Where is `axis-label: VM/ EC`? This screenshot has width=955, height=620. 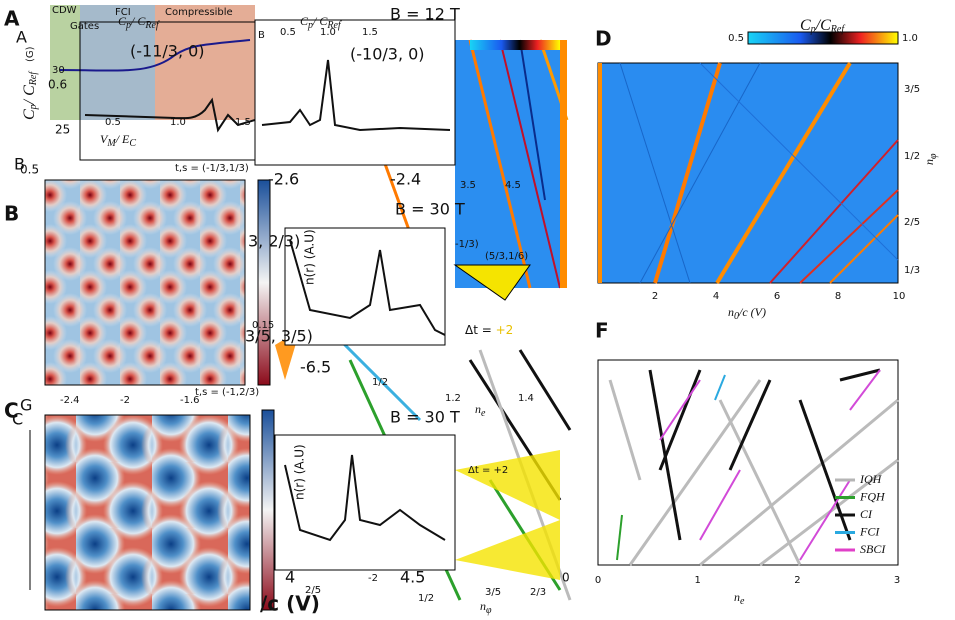 axis-label: VM/ EC is located at coordinates (118, 141).